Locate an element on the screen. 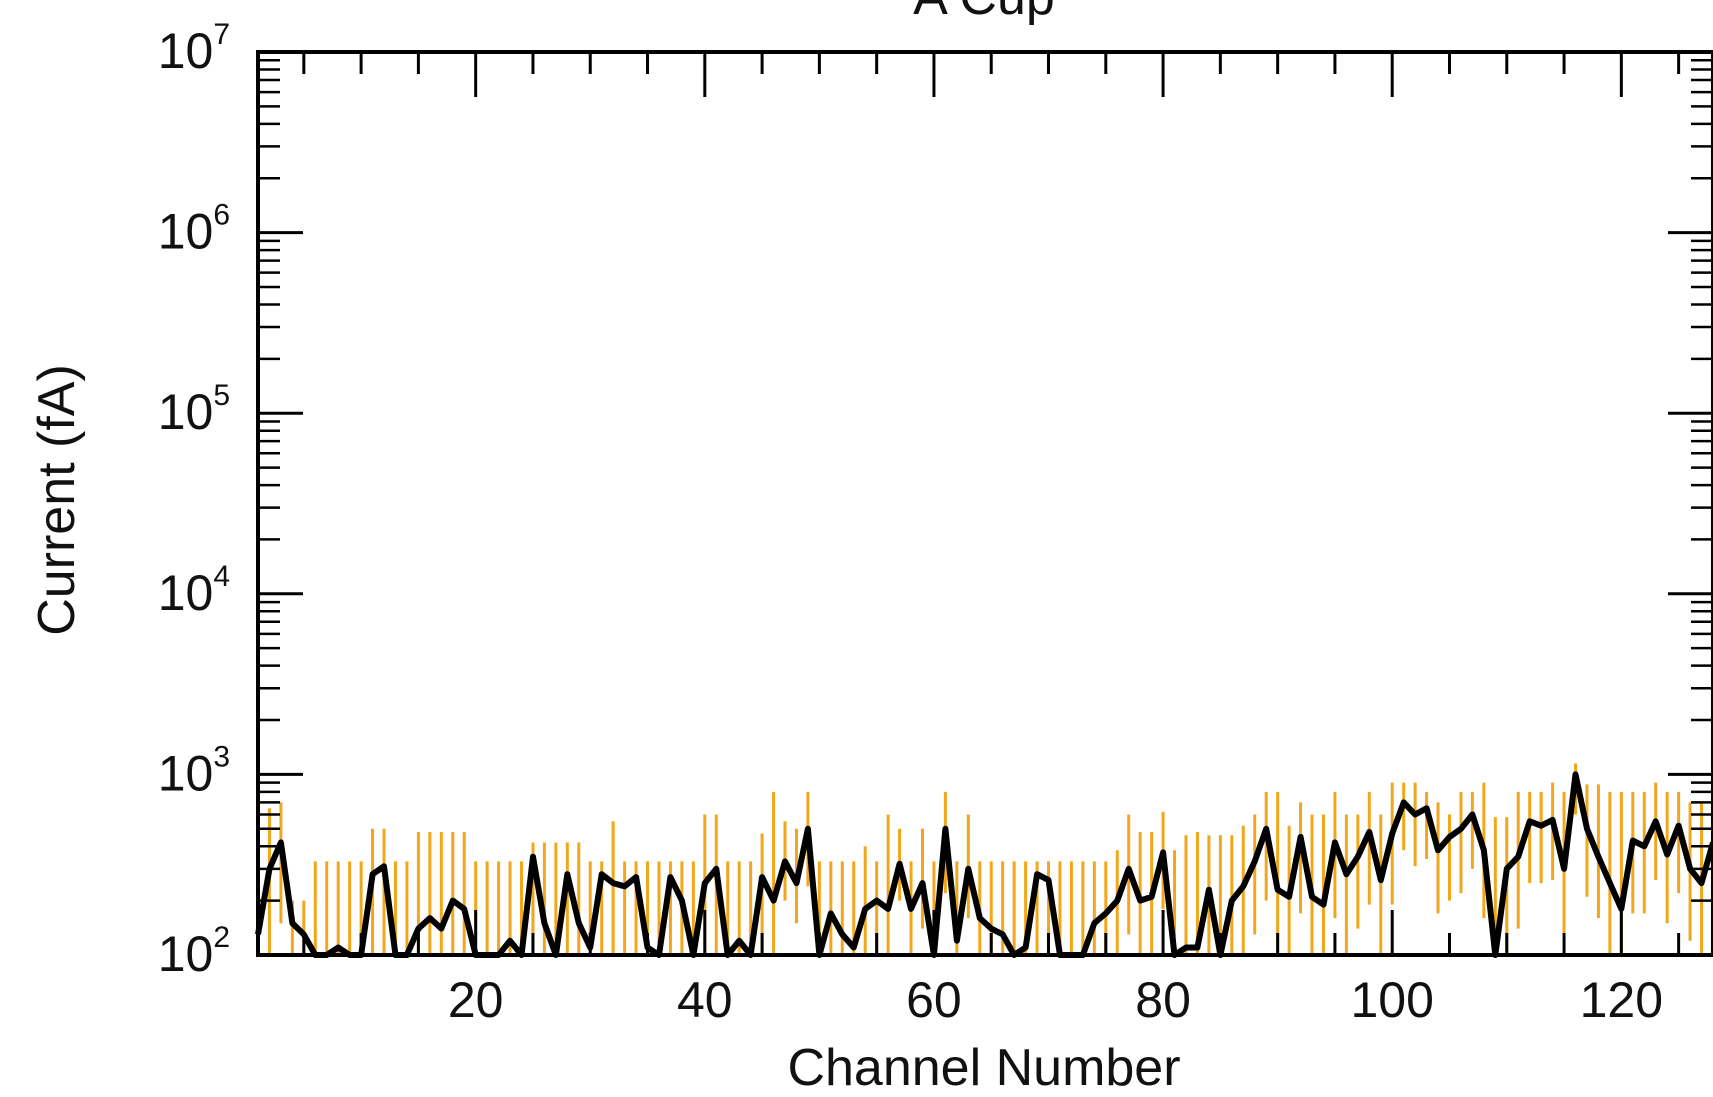  x-tick-label: 100 is located at coordinates (1391, 1000).